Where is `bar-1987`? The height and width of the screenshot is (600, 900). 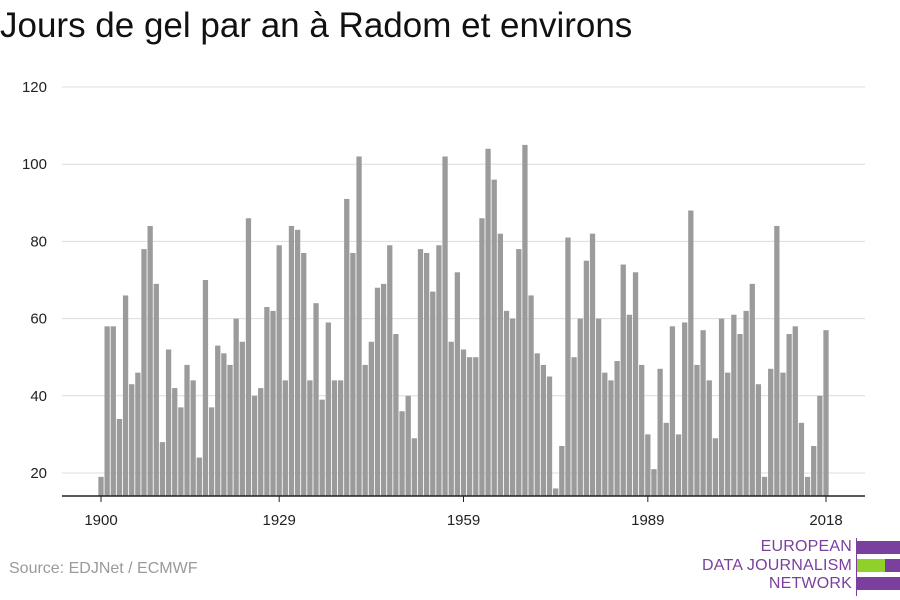
bar-1987 is located at coordinates (635, 384).